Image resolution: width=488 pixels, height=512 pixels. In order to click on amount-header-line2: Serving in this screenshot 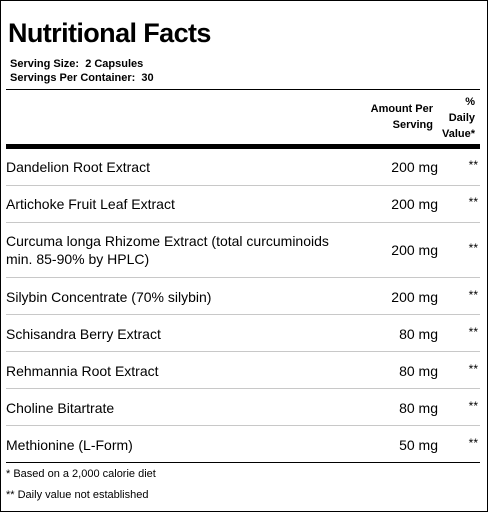, I will do `click(412, 125)`.